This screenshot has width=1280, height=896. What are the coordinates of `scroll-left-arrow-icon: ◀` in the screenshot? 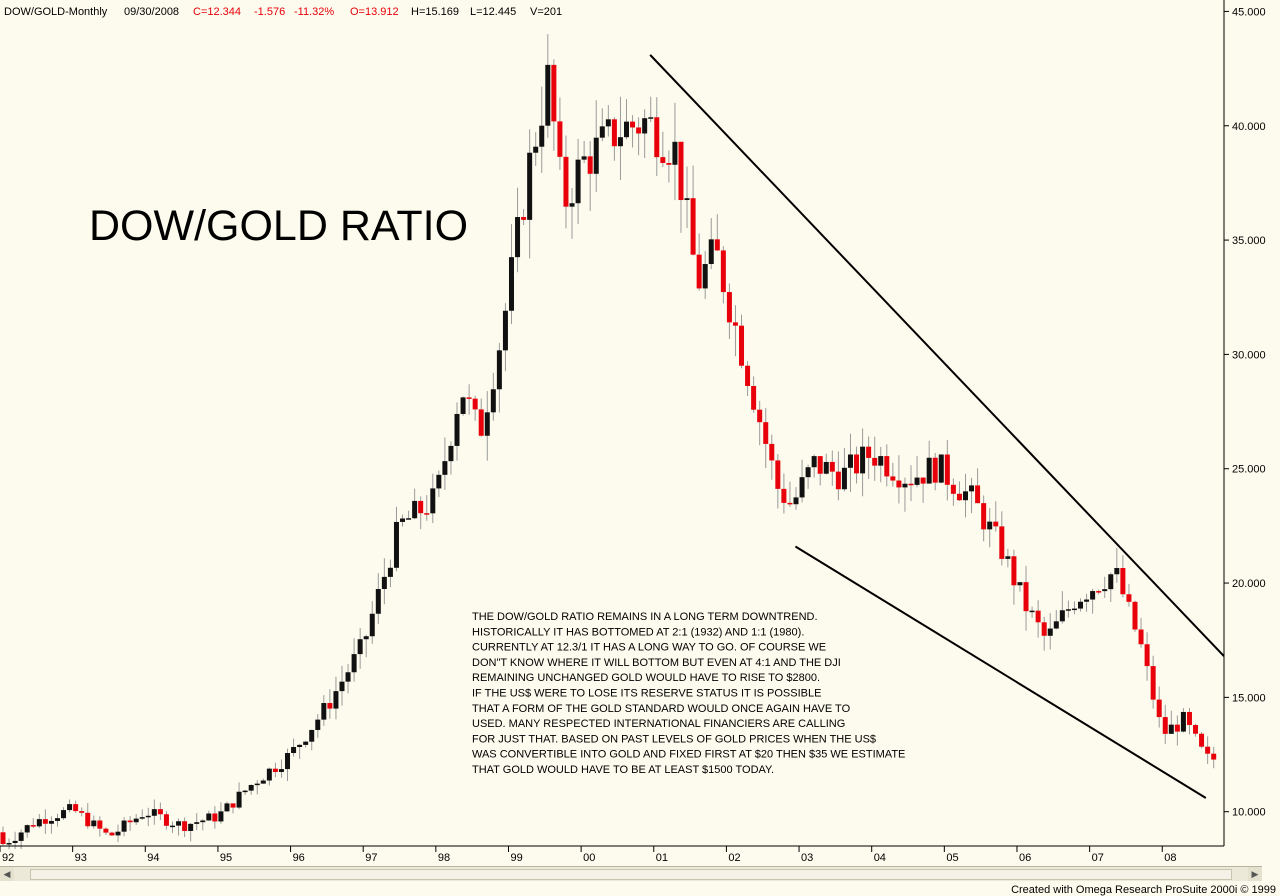 It's located at (7, 874).